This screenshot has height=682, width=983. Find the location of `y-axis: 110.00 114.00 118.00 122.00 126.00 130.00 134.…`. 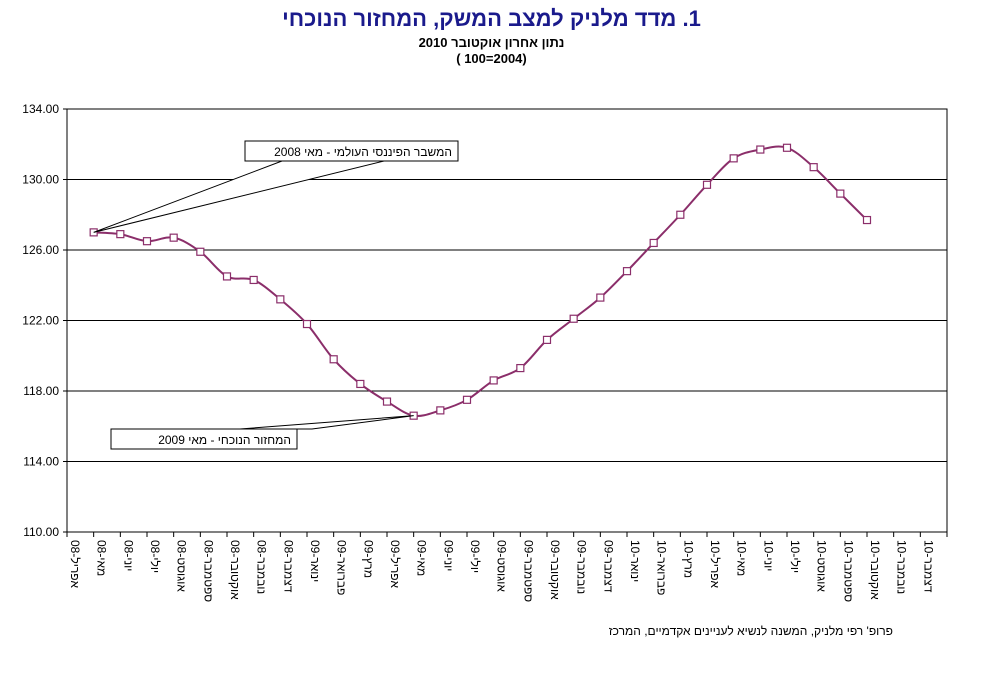

y-axis: 110.00 114.00 118.00 122.00 126.00 130.00 134.… is located at coordinates (44, 320).